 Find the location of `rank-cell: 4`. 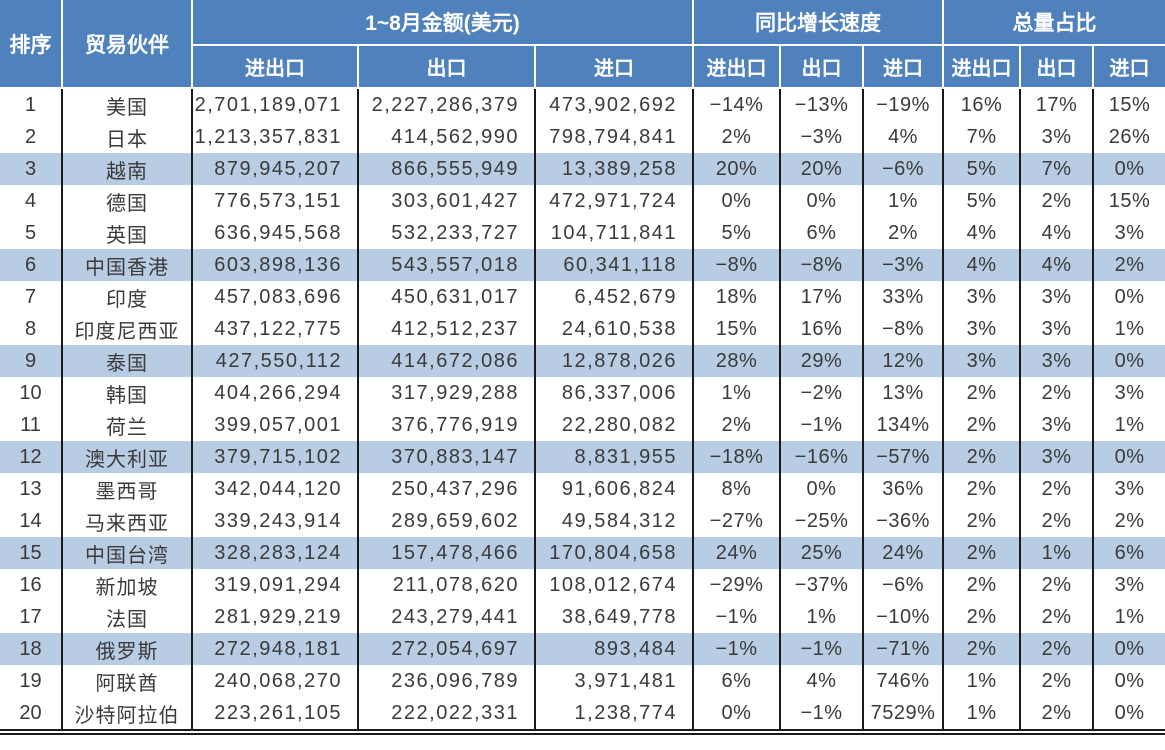

rank-cell: 4 is located at coordinates (31, 201).